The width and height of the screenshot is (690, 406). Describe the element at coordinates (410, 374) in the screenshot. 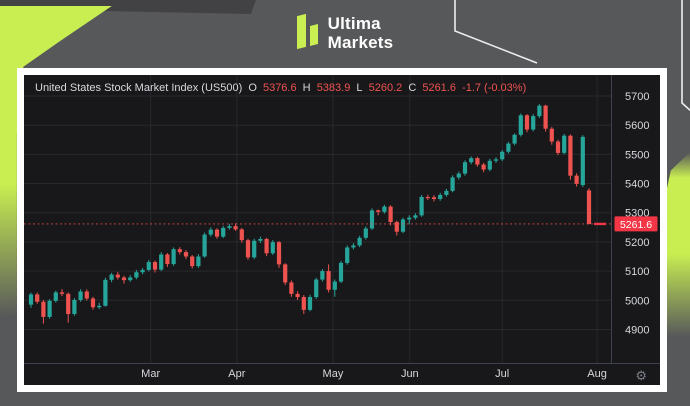

I see `x-axis-month-label: Jun` at that location.